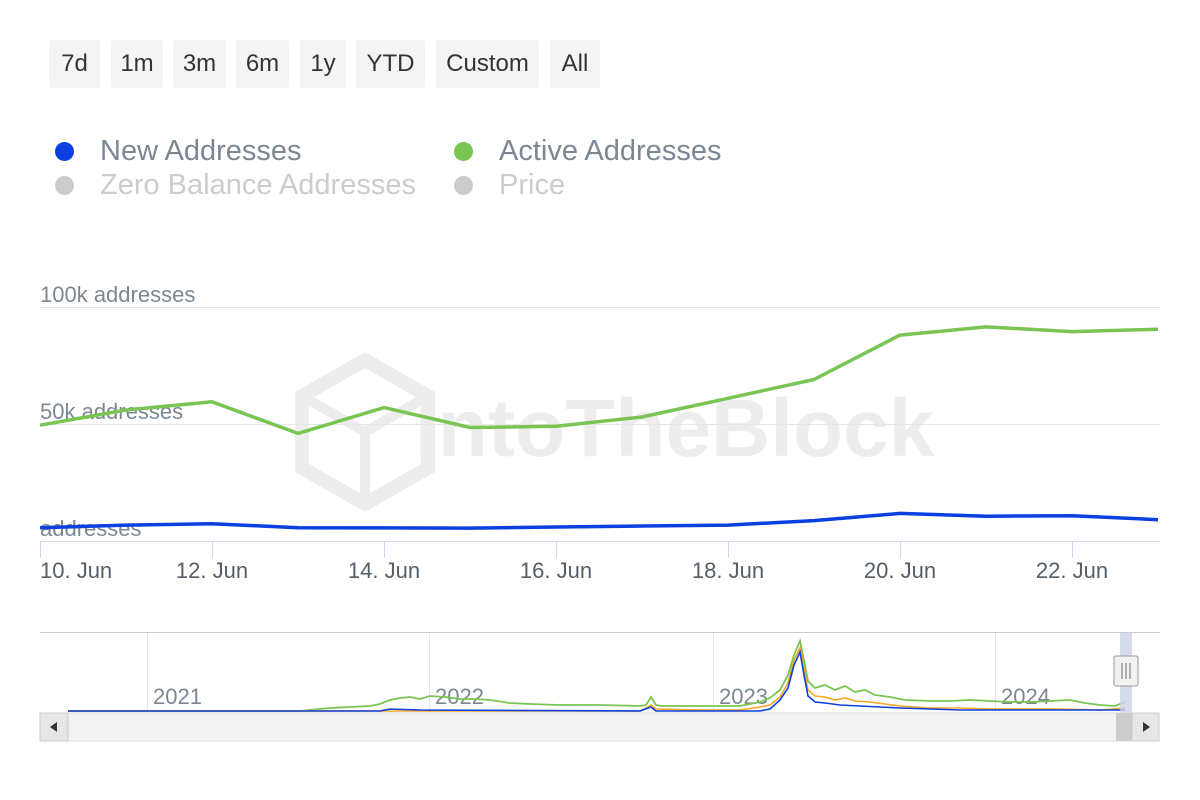 The height and width of the screenshot is (800, 1200). What do you see at coordinates (900, 570) in the screenshot?
I see `x-tick-label: 20. Jun` at bounding box center [900, 570].